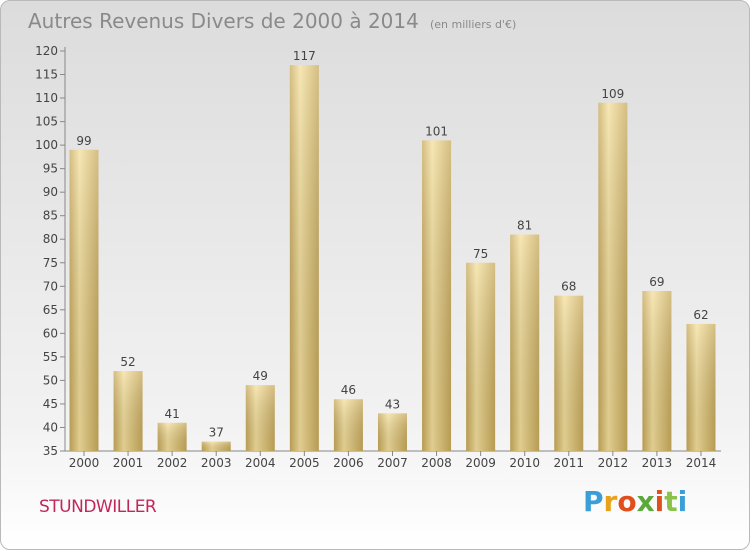  What do you see at coordinates (480, 463) in the screenshot?
I see `x-tick-label: 2009` at bounding box center [480, 463].